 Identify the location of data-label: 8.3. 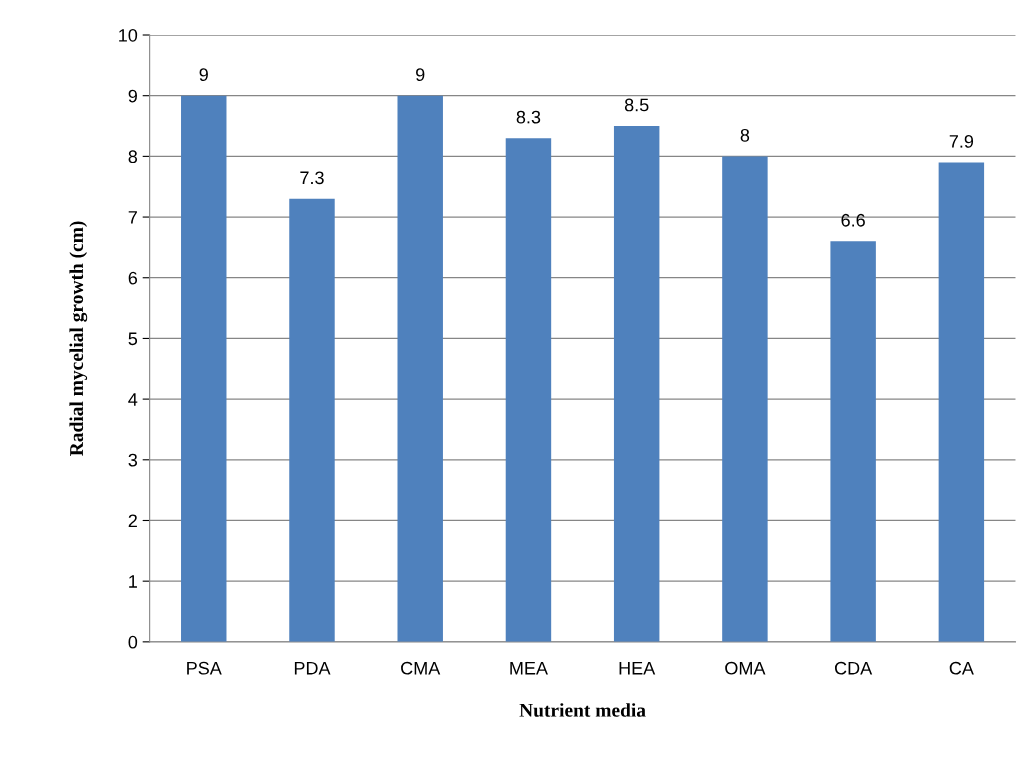
(528, 117).